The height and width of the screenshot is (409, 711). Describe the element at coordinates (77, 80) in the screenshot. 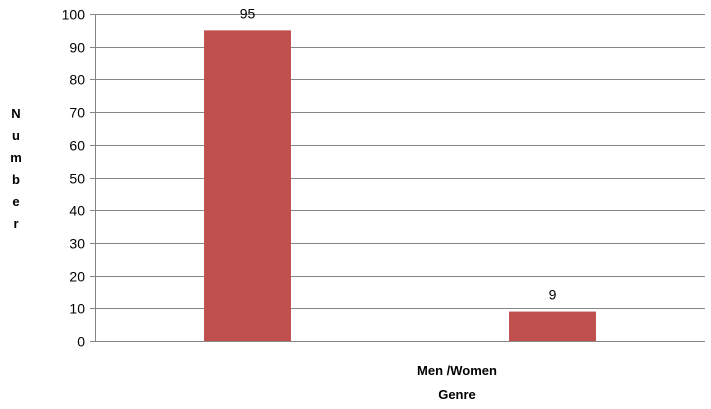

I see `y-tick-label: 80` at that location.